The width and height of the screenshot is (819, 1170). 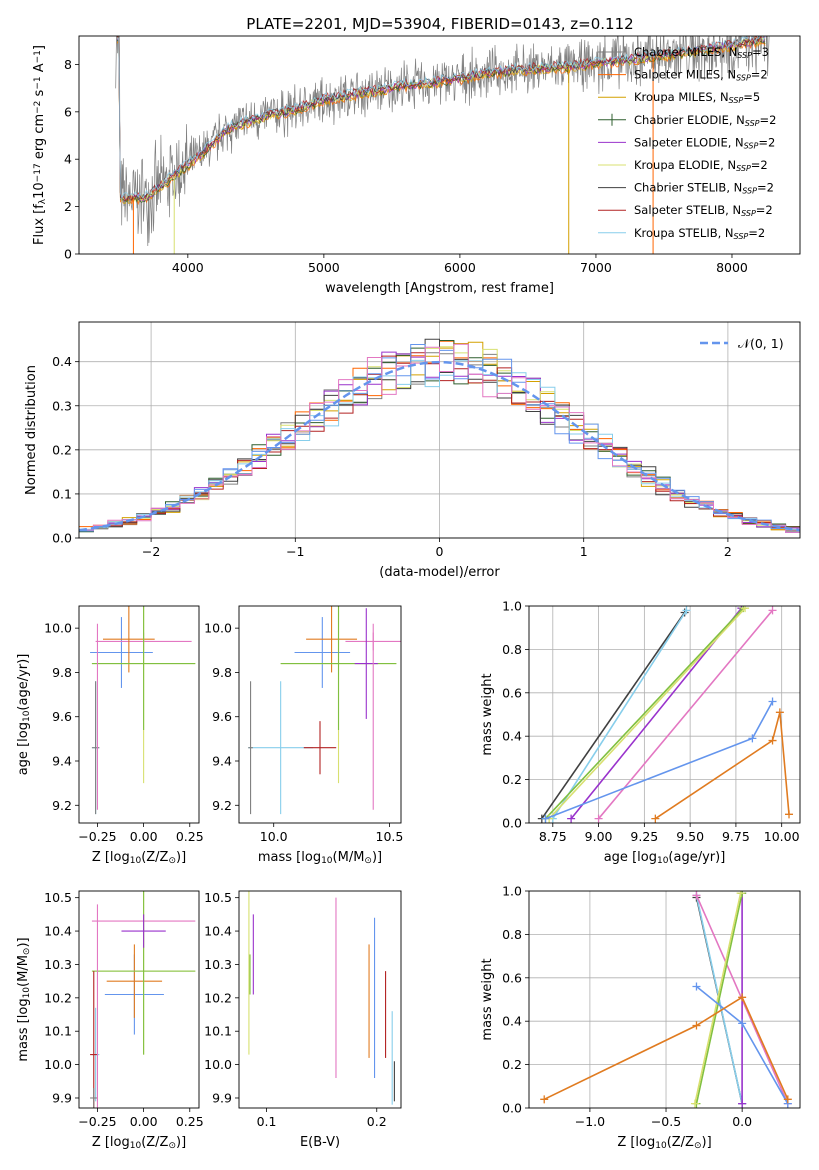 What do you see at coordinates (38, 107) in the screenshot?
I see `label-part: −2` at bounding box center [38, 107].